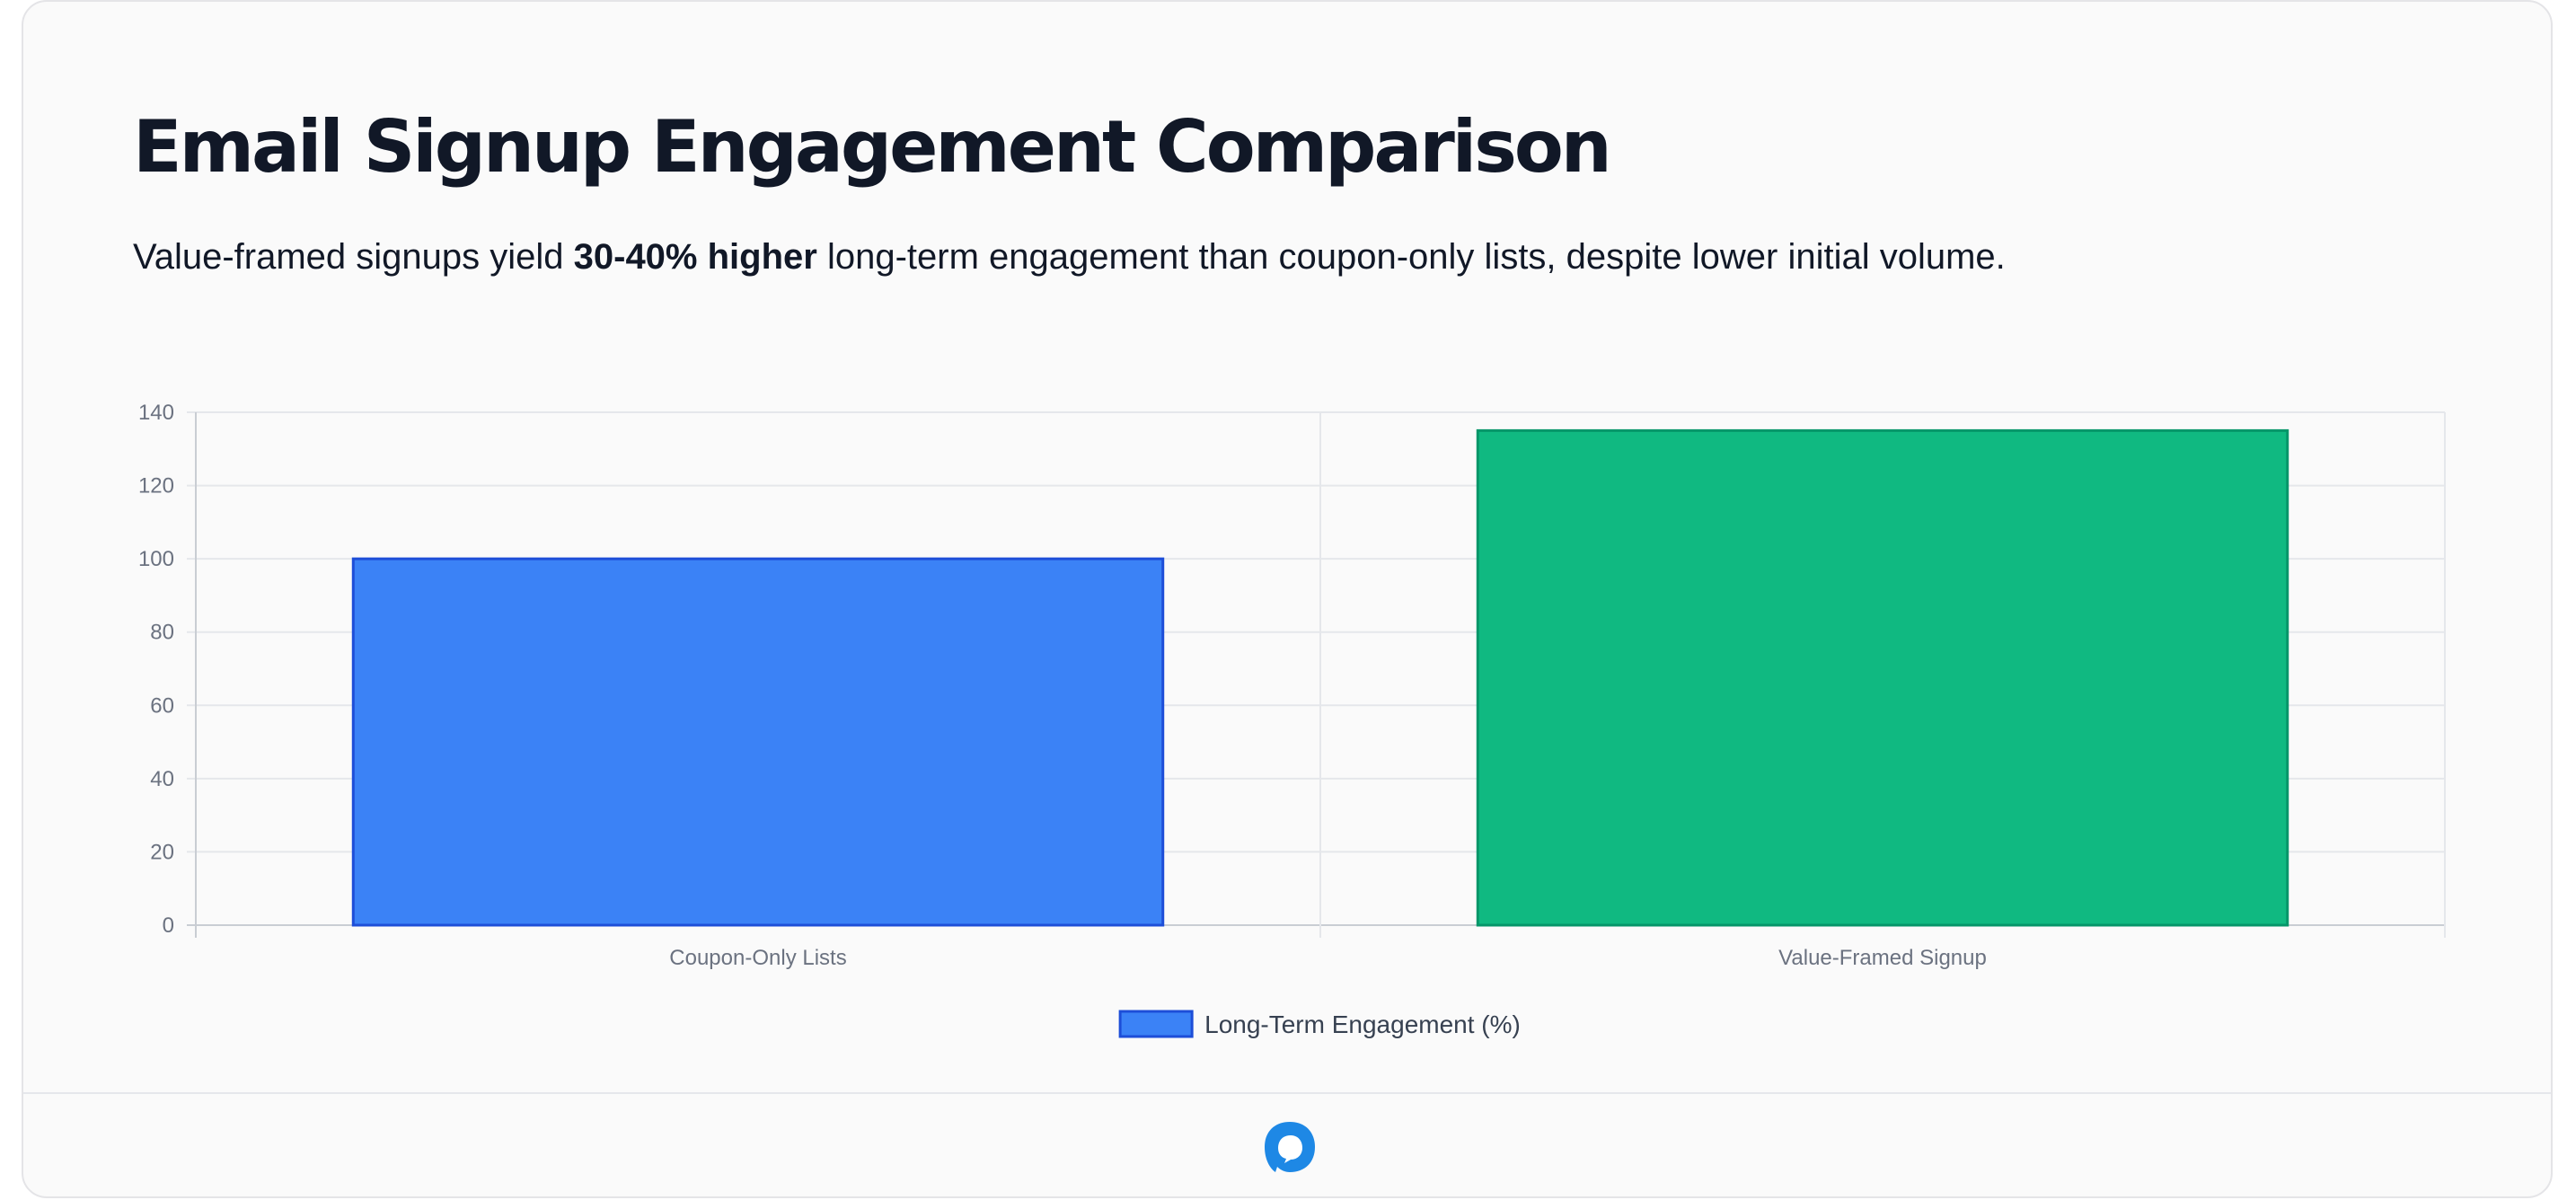  Describe the element at coordinates (1362, 1024) in the screenshot. I see `legend-label: Long-Term Engagement (%)` at that location.